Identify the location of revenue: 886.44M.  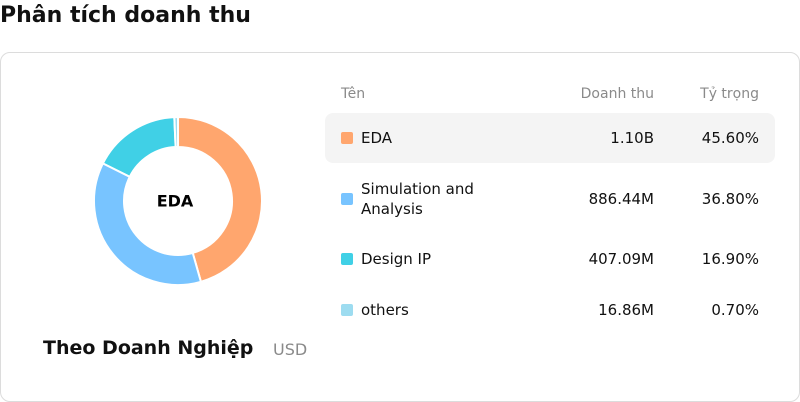
(621, 199).